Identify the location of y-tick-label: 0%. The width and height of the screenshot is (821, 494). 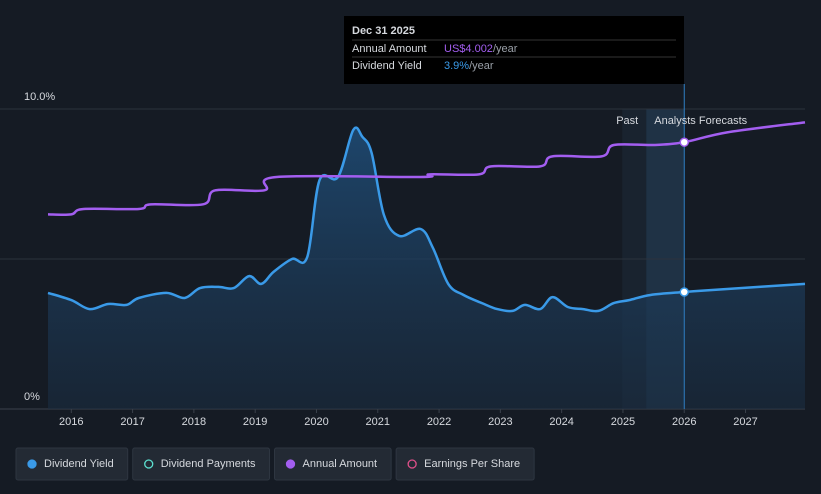
(32, 397).